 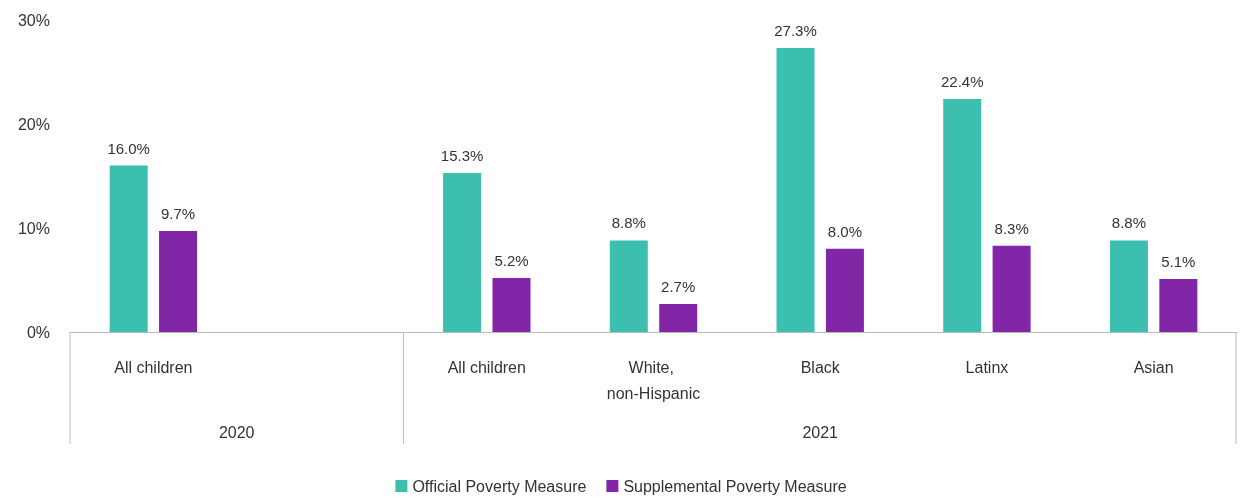 What do you see at coordinates (128, 148) in the screenshot?
I see `data-label: 16.0%` at bounding box center [128, 148].